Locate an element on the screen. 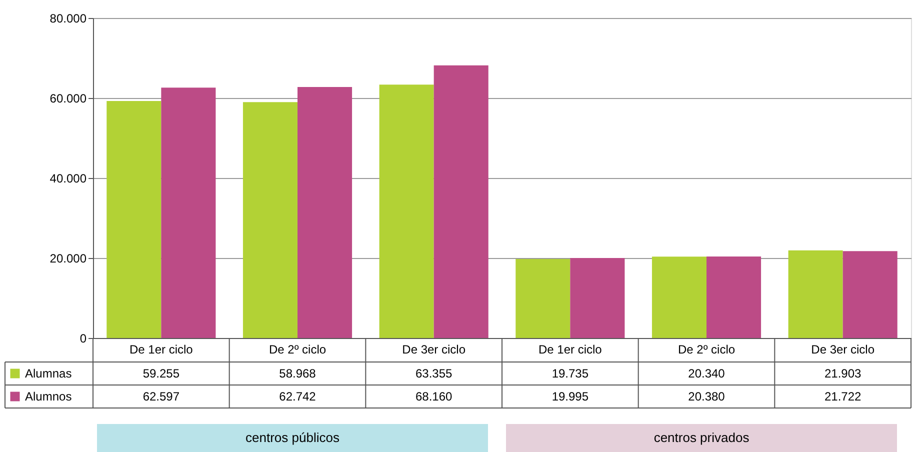 The width and height of the screenshot is (914, 452). y-tick-label: 80.000 is located at coordinates (68, 19).